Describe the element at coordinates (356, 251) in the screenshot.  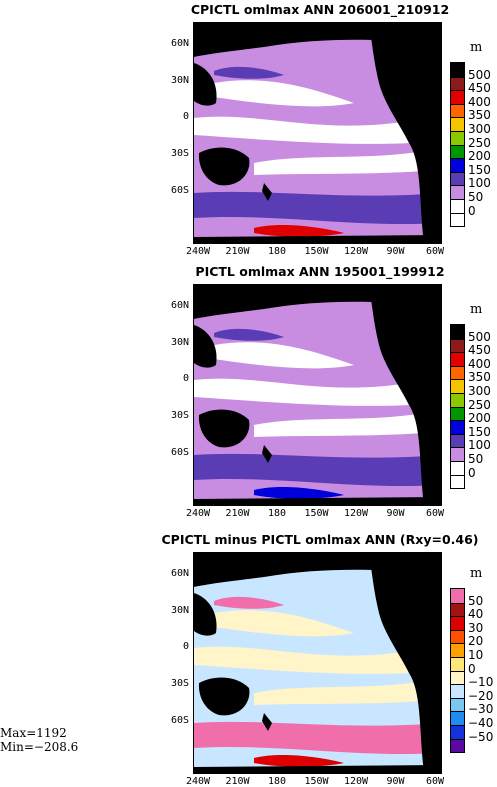
I see `x-tick-label: 120W` at that location.